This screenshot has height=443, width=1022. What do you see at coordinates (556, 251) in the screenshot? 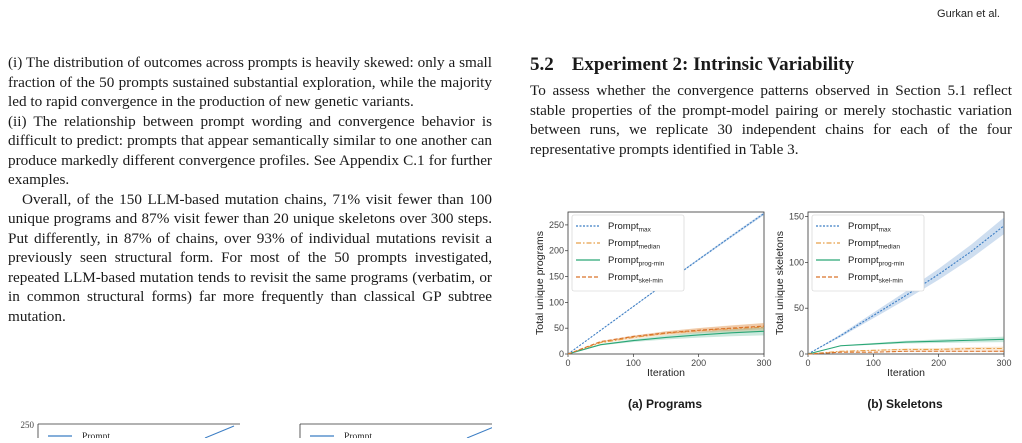
I see `y-tick-label: 200` at bounding box center [556, 251].